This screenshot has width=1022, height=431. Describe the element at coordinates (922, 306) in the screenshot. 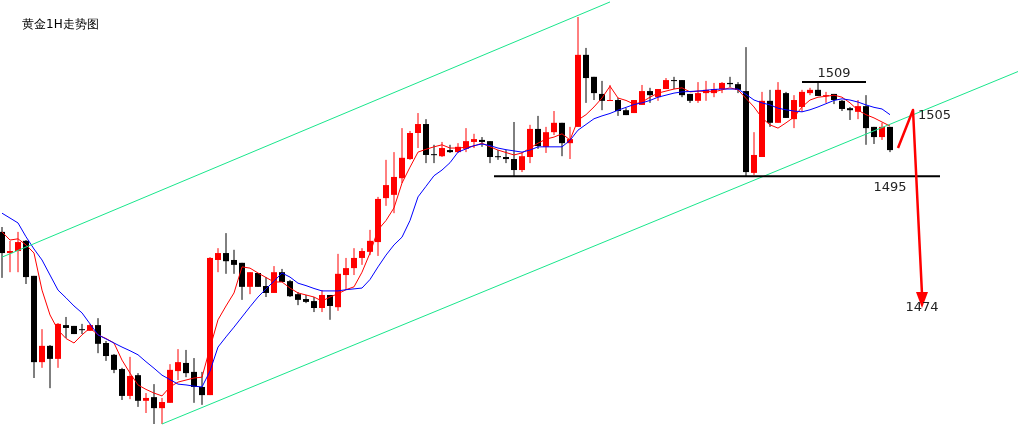

I see `annotation: 1474` at that location.